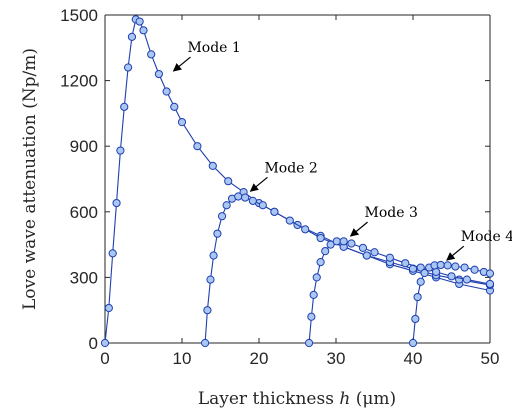 This screenshot has width=512, height=412. I want to click on x-tick-label: 0, so click(104, 358).